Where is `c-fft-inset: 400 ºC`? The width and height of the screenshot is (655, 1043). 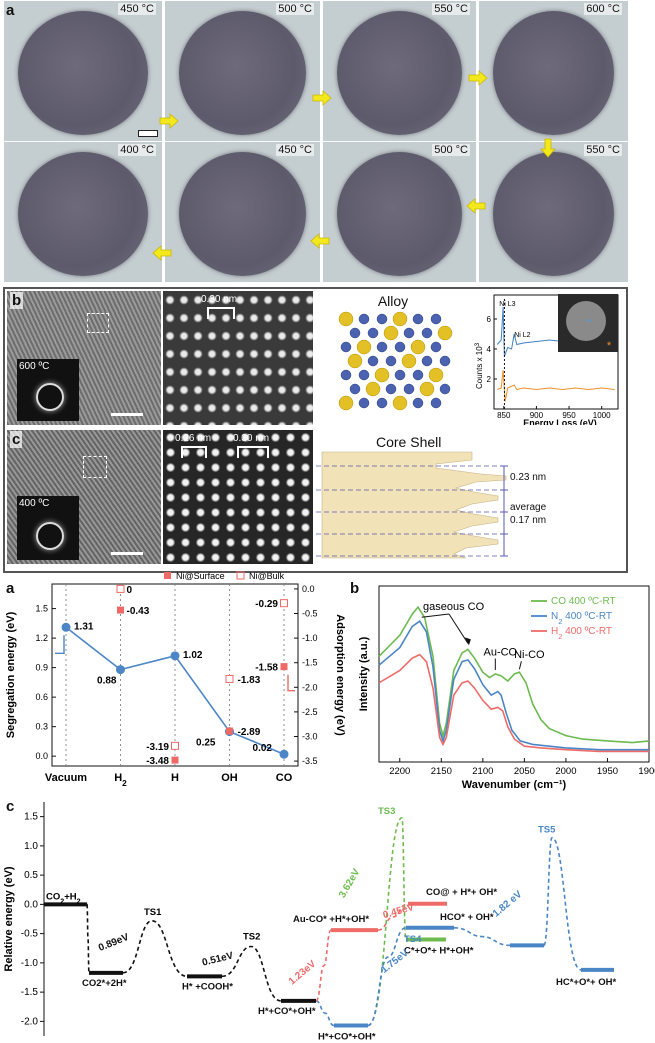
c-fft-inset: 400 ºC is located at coordinates (48, 528).